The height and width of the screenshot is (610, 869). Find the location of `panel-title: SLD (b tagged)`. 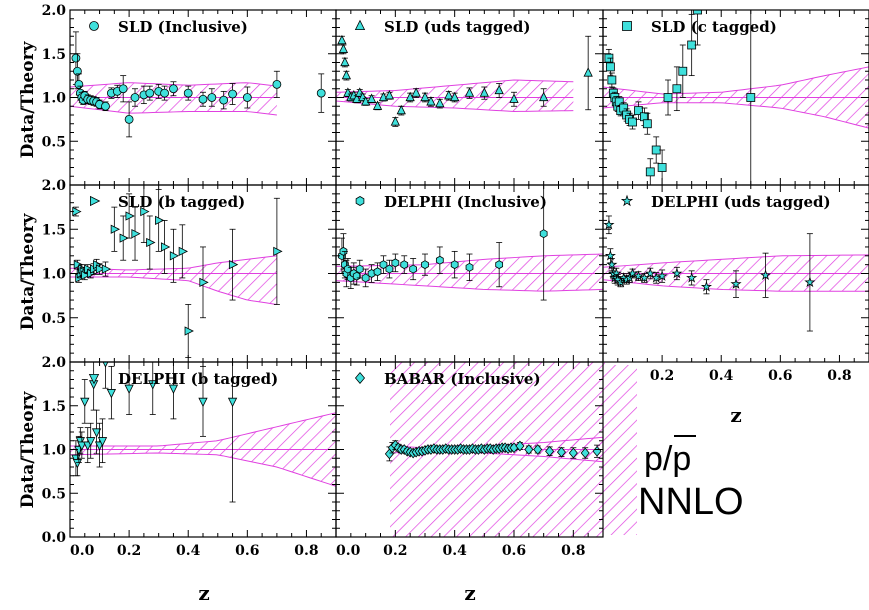

panel-title: SLD (b tagged) is located at coordinates (181, 202).